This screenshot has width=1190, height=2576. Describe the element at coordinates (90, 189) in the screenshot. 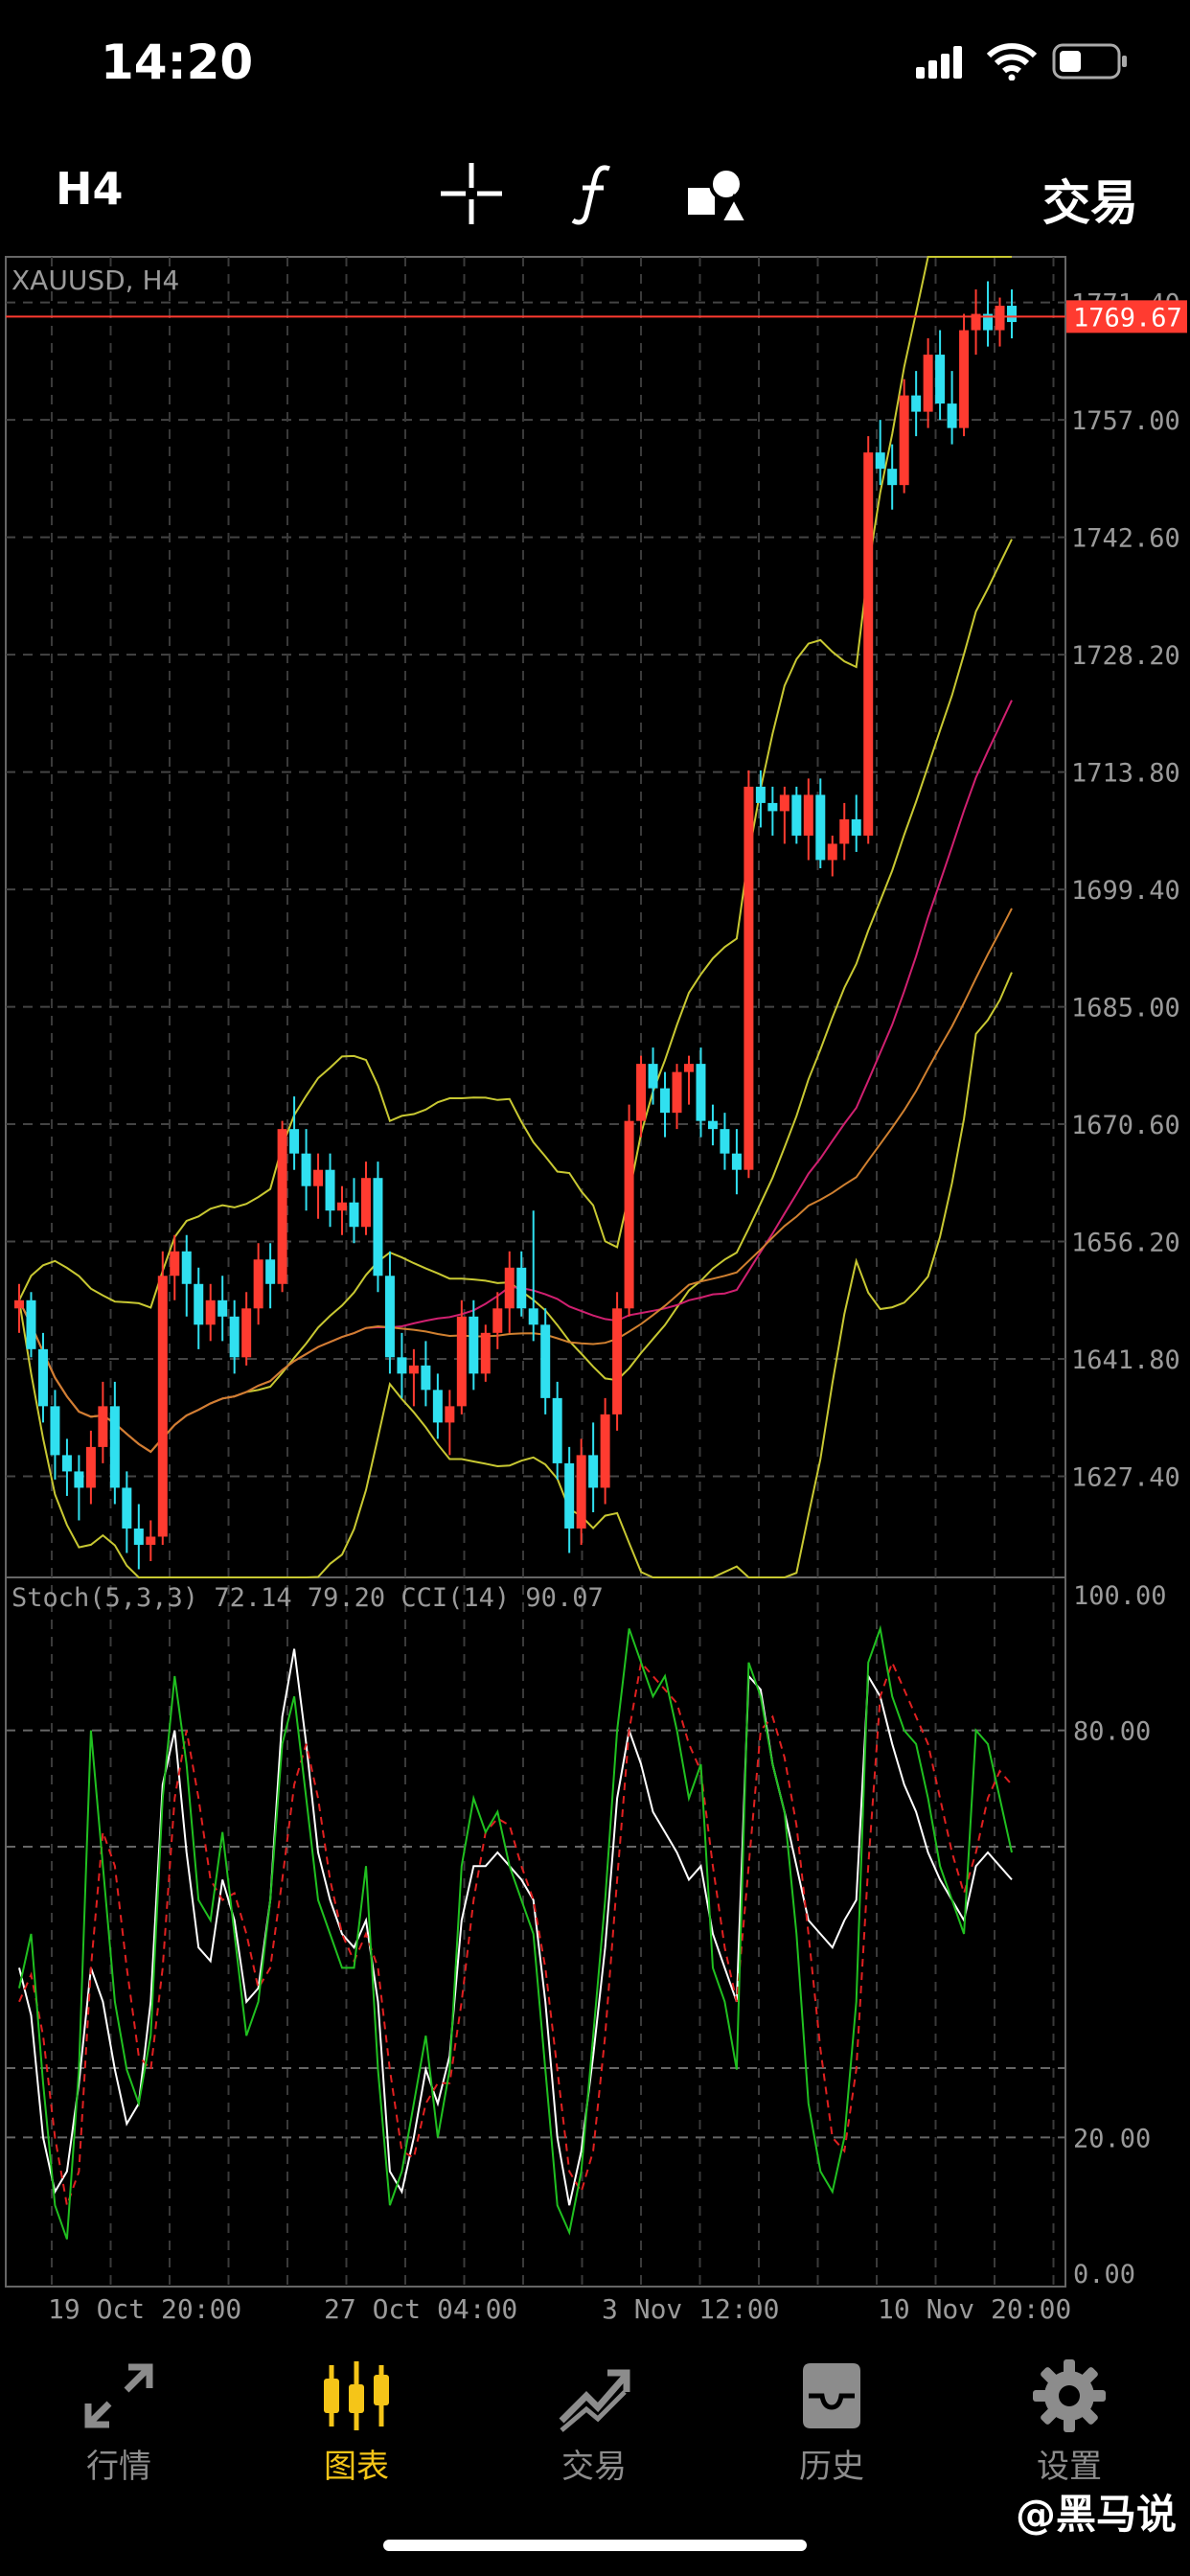

I see `timeframe-button: H4` at that location.